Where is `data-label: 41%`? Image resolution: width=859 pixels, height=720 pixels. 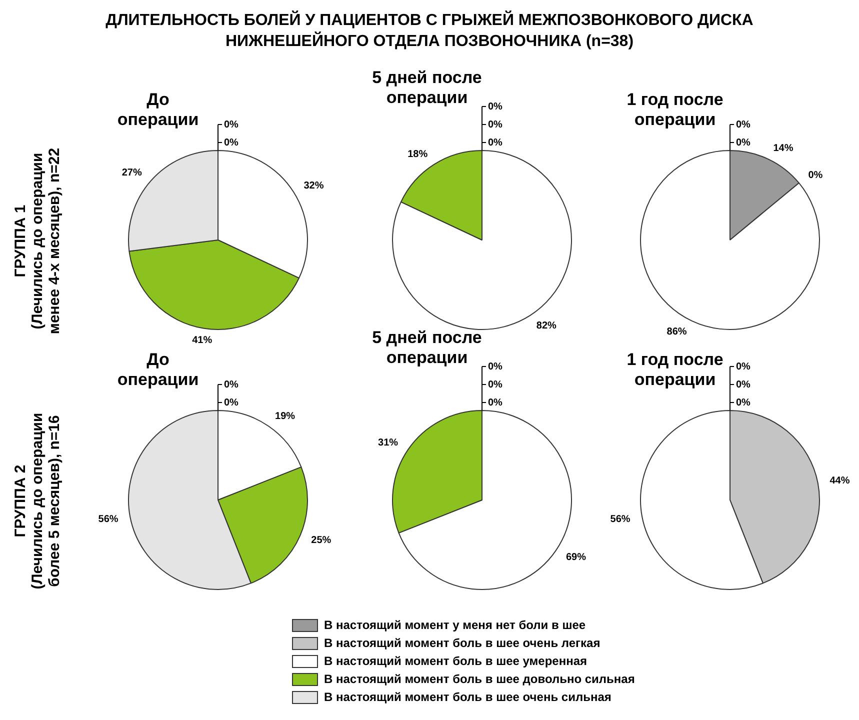 data-label: 41% is located at coordinates (202, 340).